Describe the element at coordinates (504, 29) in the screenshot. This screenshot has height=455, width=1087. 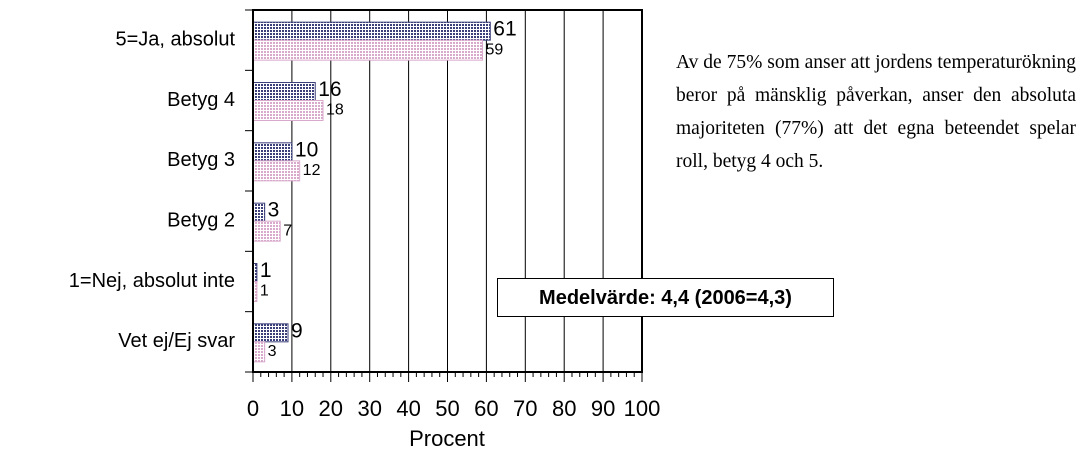
I see `value-label: 61` at that location.